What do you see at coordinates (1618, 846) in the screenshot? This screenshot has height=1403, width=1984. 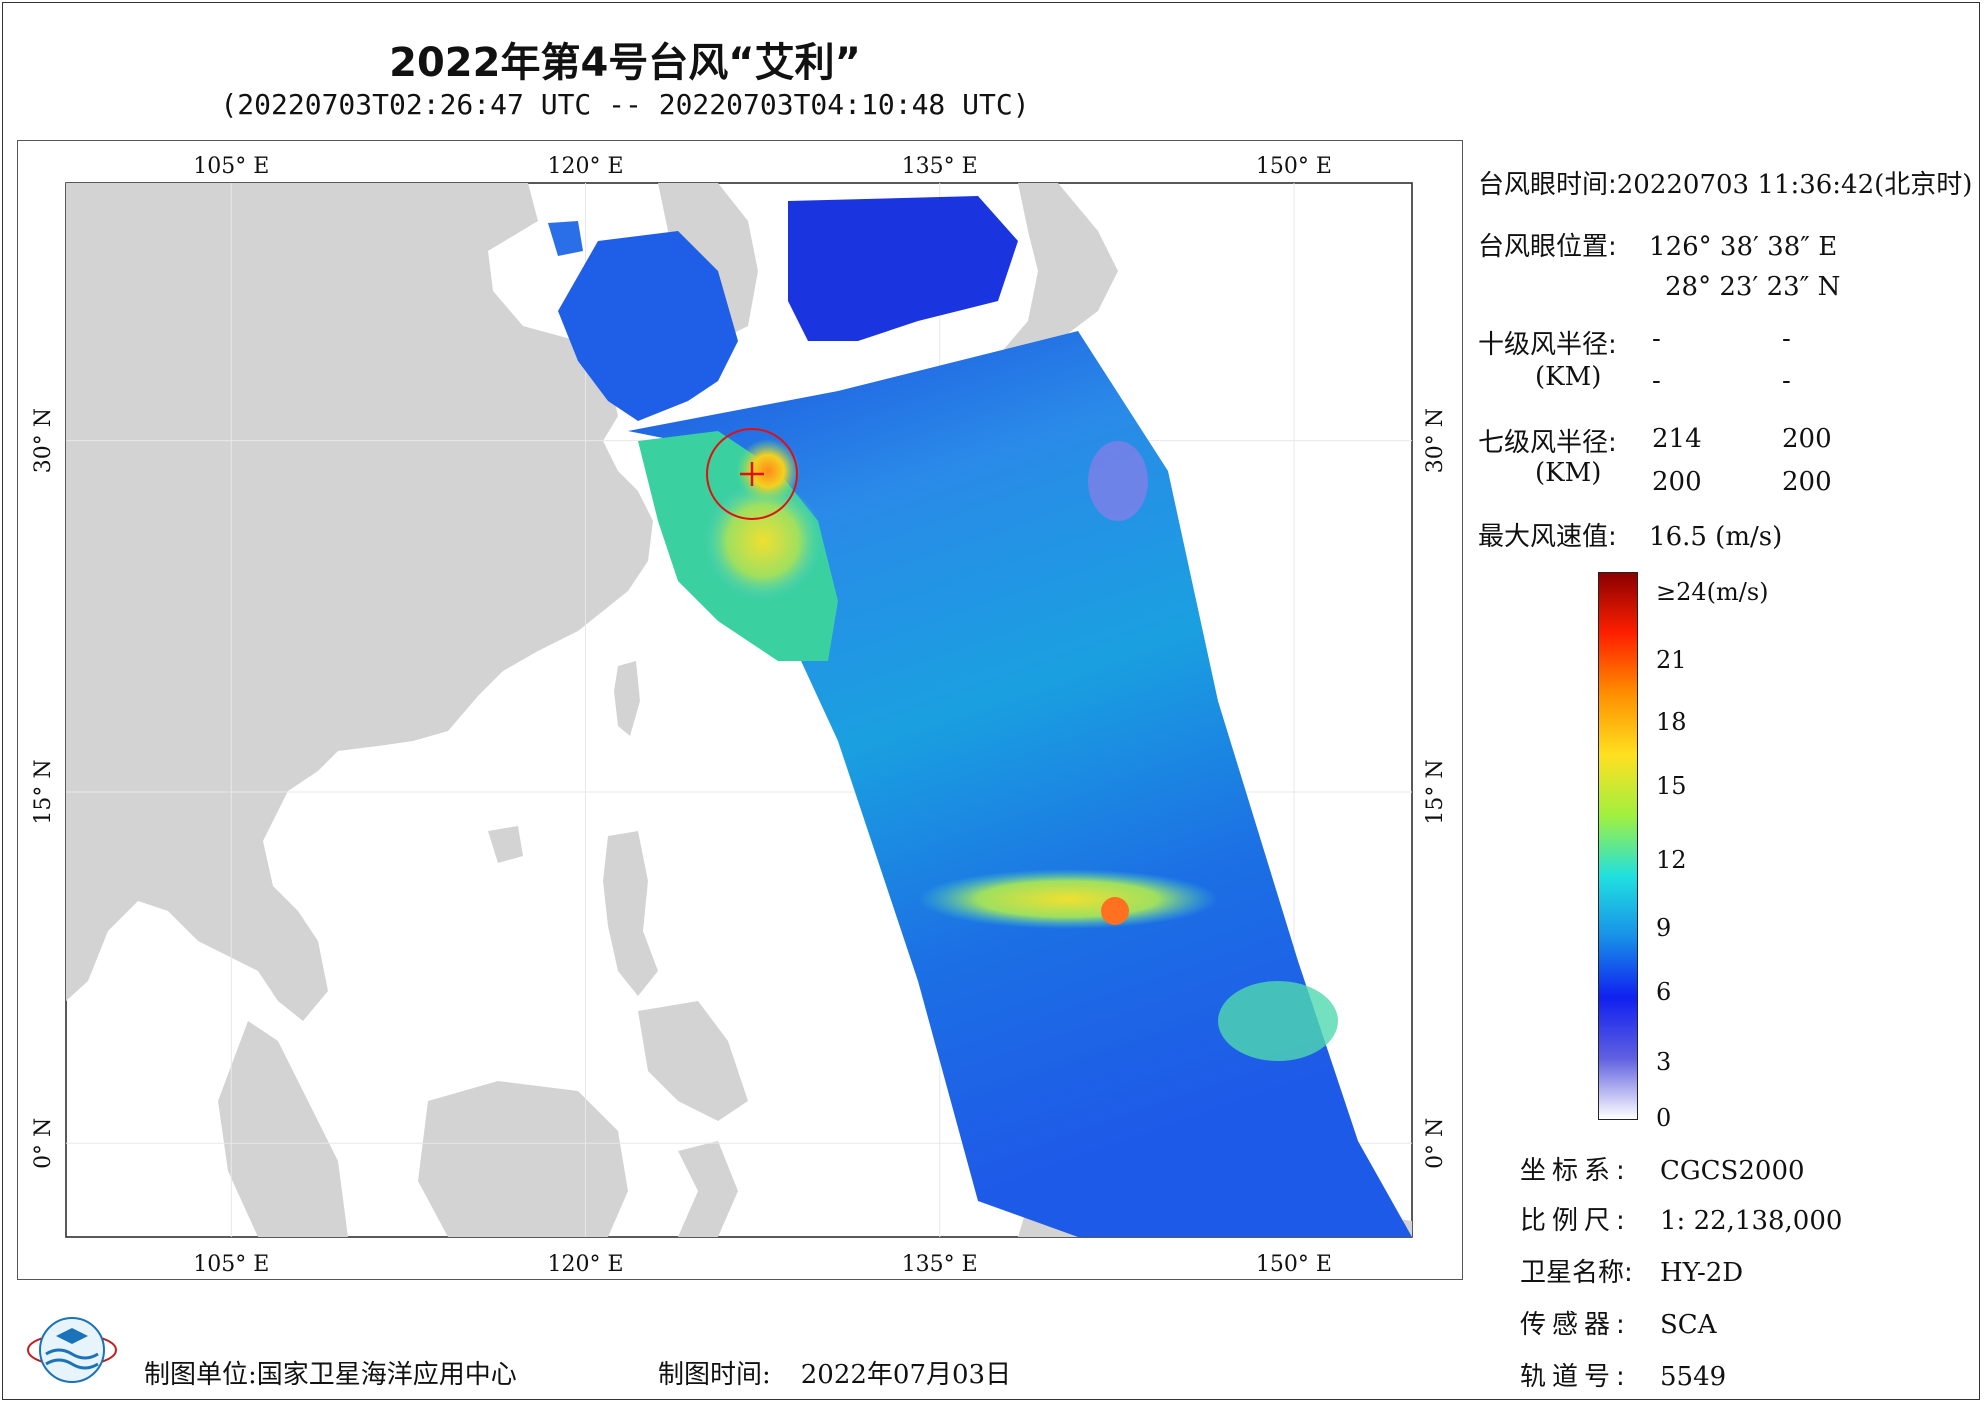 I see `wind-speed-colorbar` at bounding box center [1618, 846].